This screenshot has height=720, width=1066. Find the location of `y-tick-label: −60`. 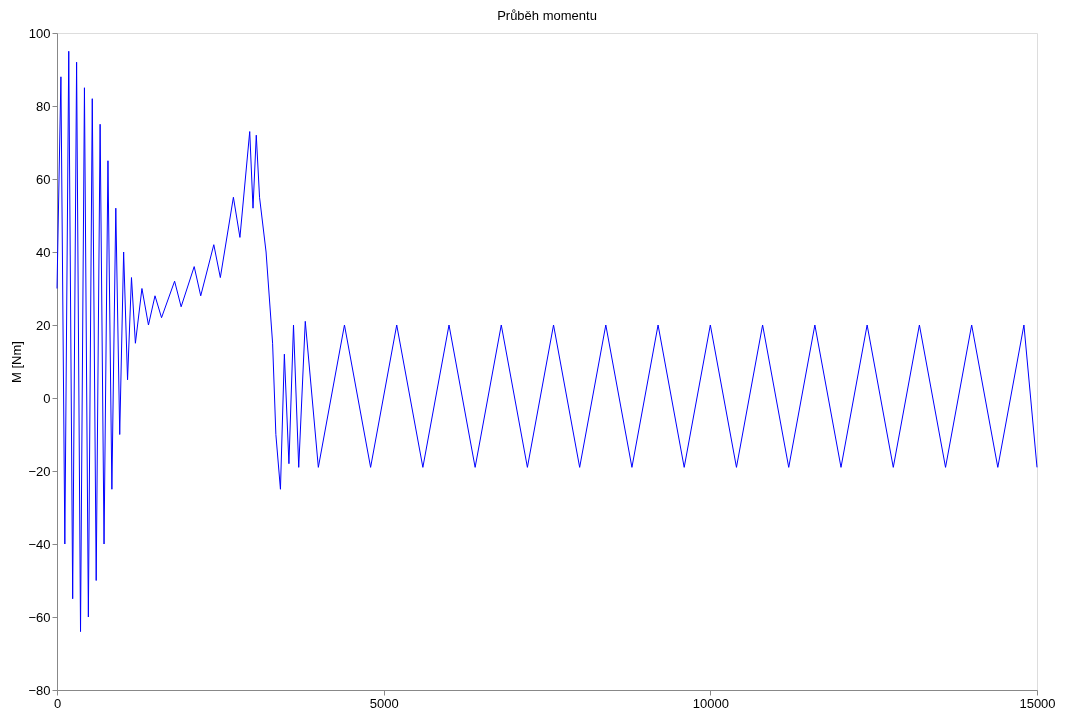

y-tick-label: −60 is located at coordinates (39, 617).